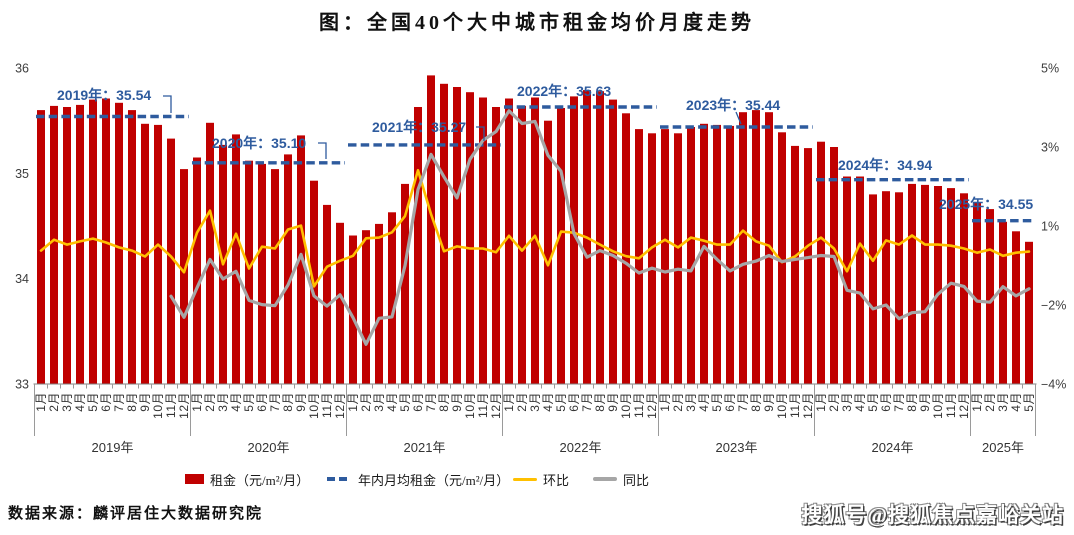  What do you see at coordinates (104, 95) in the screenshot?
I see `avg-label-2019: 2019年：35.54` at bounding box center [104, 95].